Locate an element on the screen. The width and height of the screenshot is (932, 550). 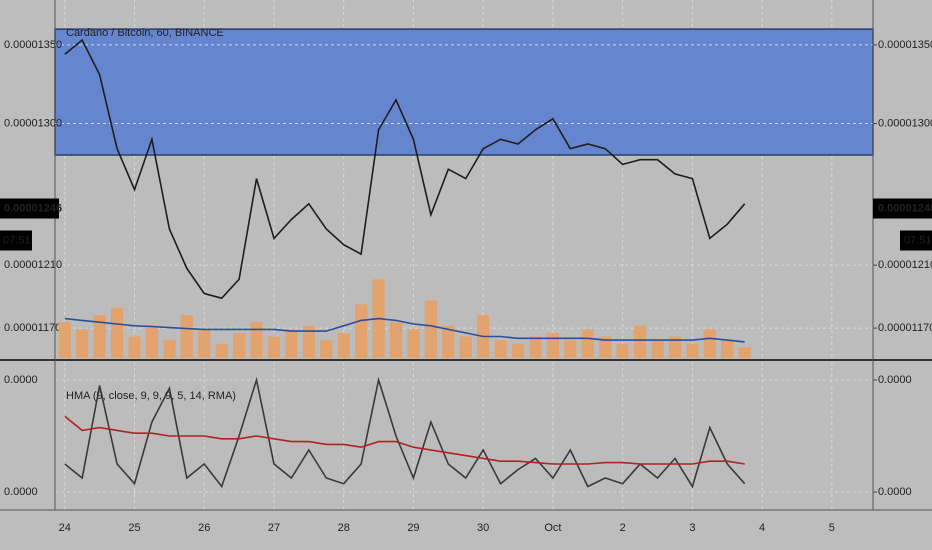
indicator-title: HMA (9, close, 9, 9, 9, 5, 14, RMA) is located at coordinates (151, 396).